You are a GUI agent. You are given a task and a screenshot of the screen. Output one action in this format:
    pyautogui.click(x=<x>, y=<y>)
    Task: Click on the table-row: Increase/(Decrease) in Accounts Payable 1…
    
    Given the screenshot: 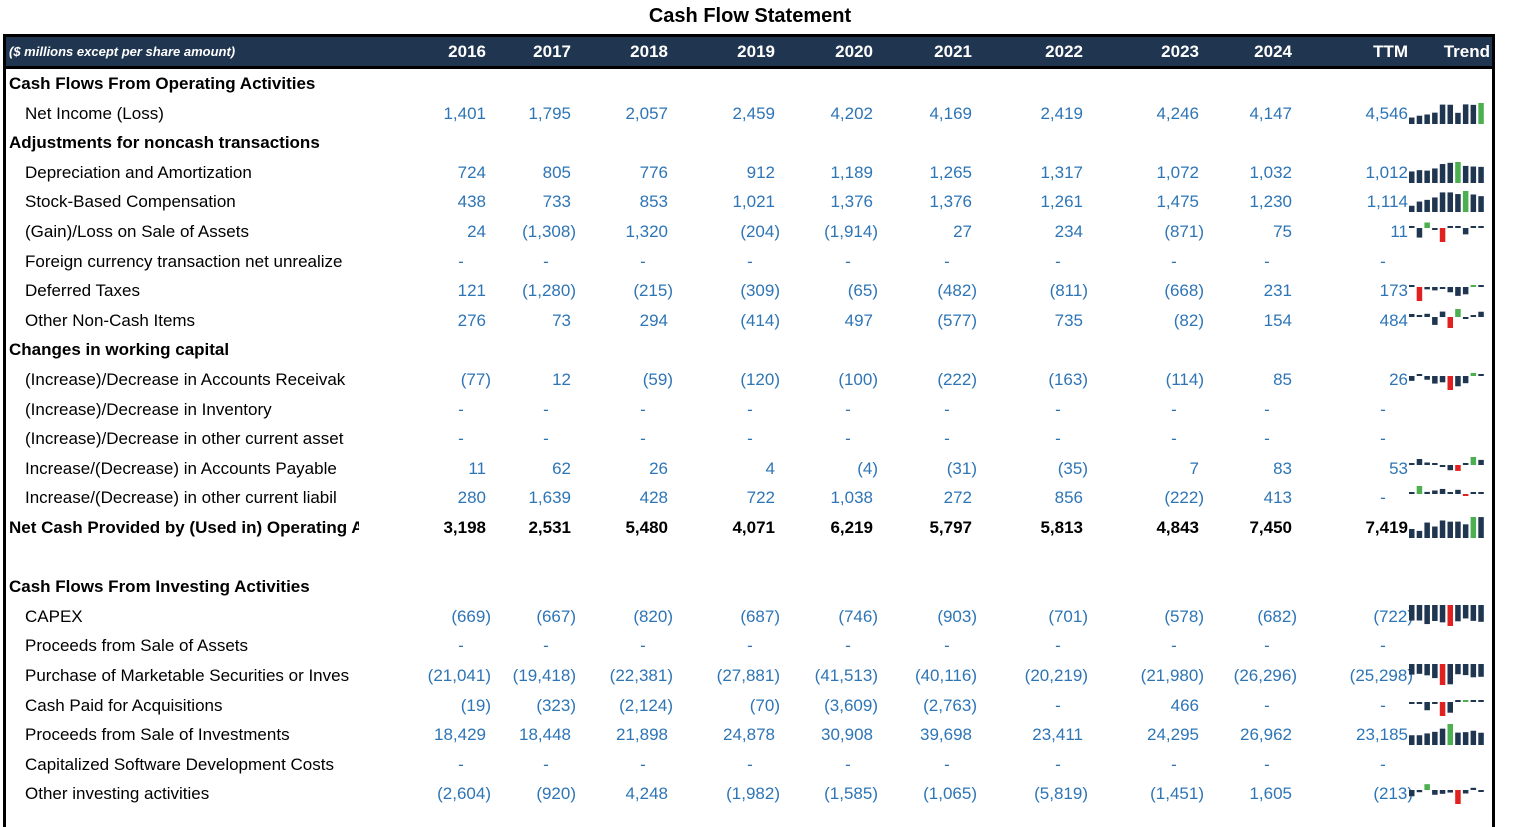 What is the action you would take?
    pyautogui.click(x=749, y=468)
    